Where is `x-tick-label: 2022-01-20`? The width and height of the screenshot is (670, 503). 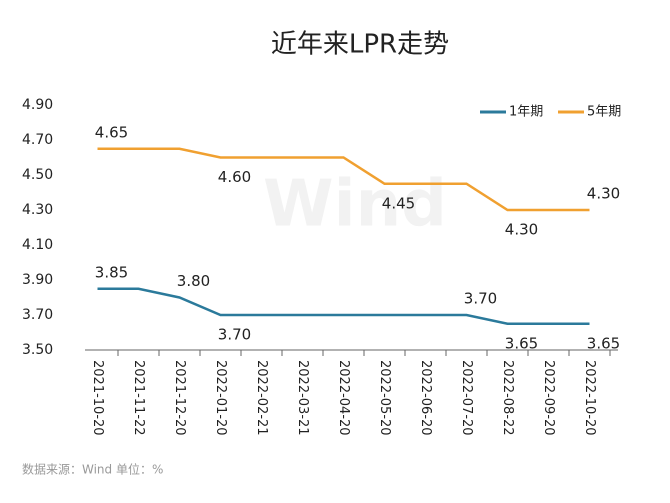 x-tick-label: 2022-01-20 is located at coordinates (220, 398).